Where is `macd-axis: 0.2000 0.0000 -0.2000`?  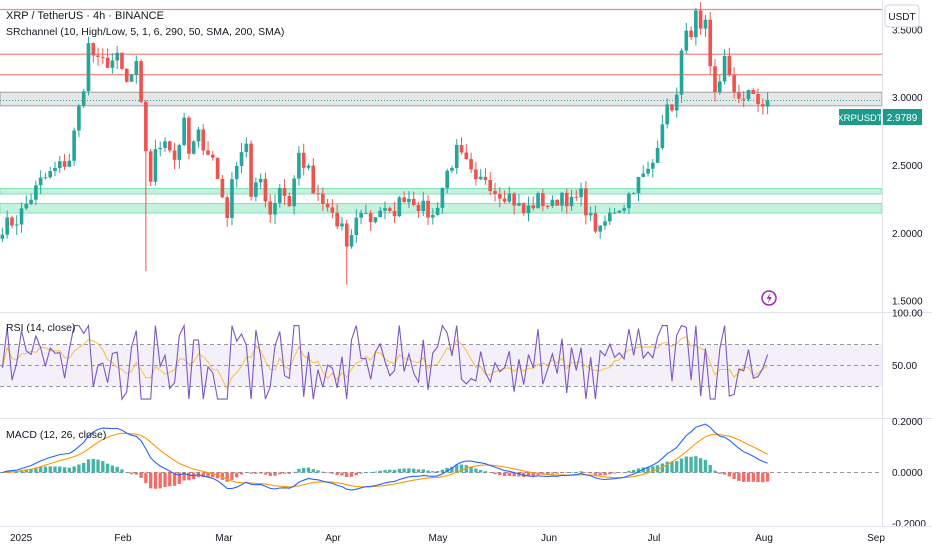
macd-axis: 0.2000 0.0000 -0.2000 is located at coordinates (909, 473).